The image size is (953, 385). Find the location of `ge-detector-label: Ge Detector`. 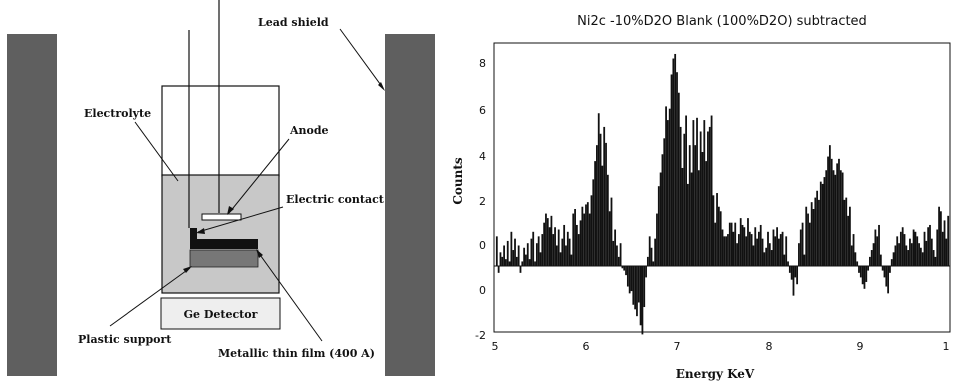

ge-detector-label: Ge Detector is located at coordinates (221, 314).